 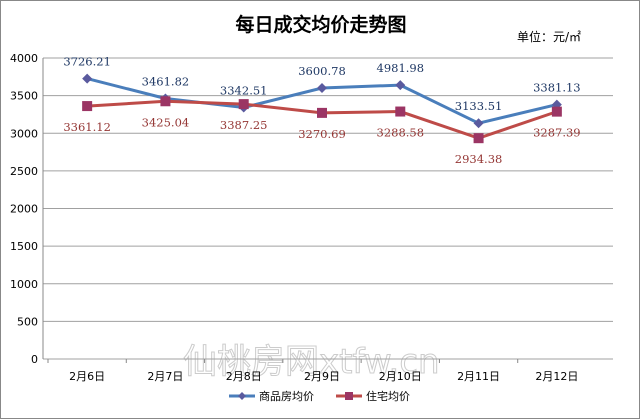 What do you see at coordinates (87, 62) in the screenshot?
I see `data-label: 3726.21` at bounding box center [87, 62].